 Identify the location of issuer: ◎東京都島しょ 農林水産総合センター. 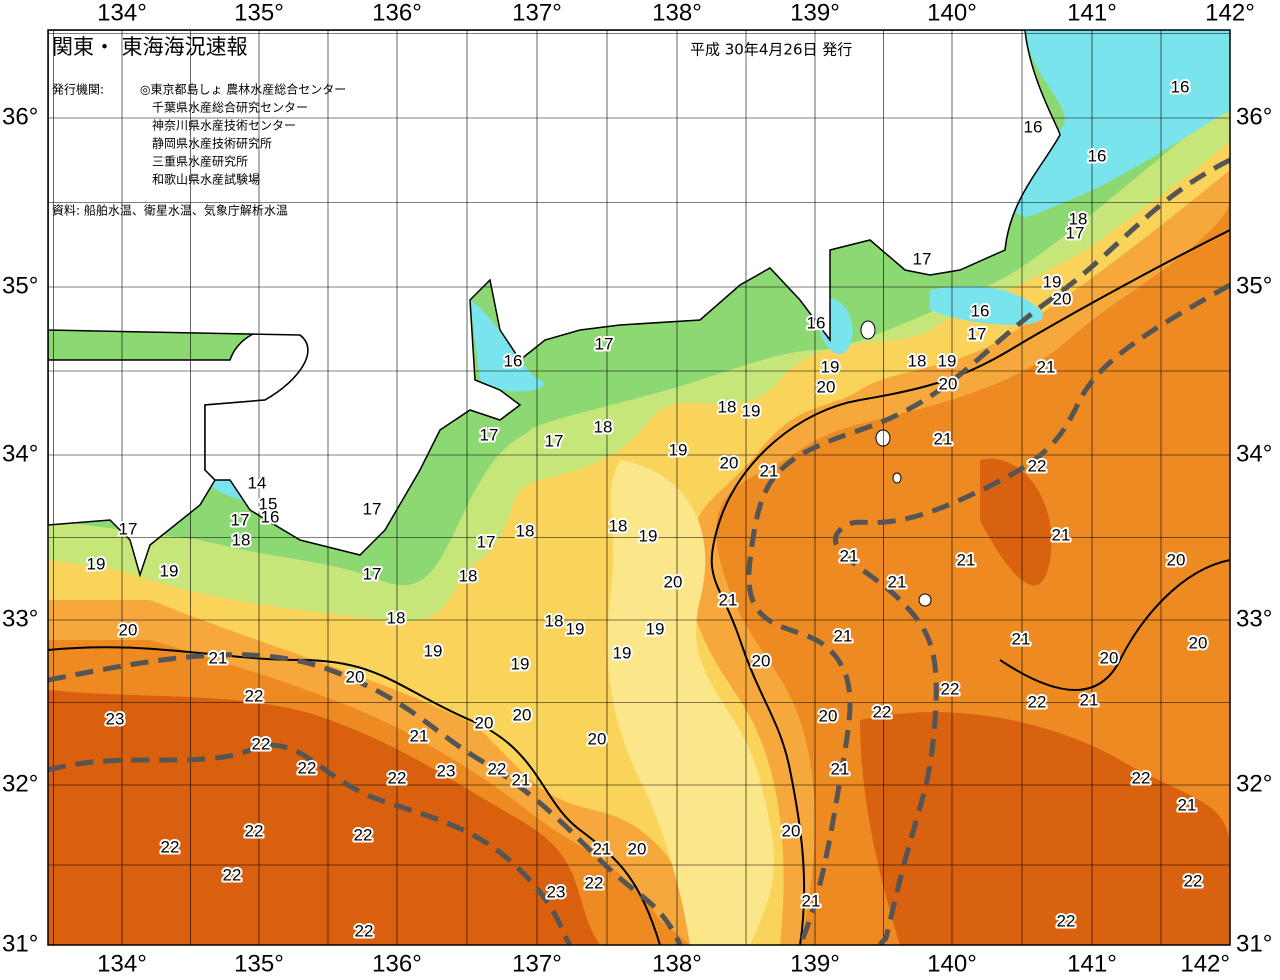
(243, 89).